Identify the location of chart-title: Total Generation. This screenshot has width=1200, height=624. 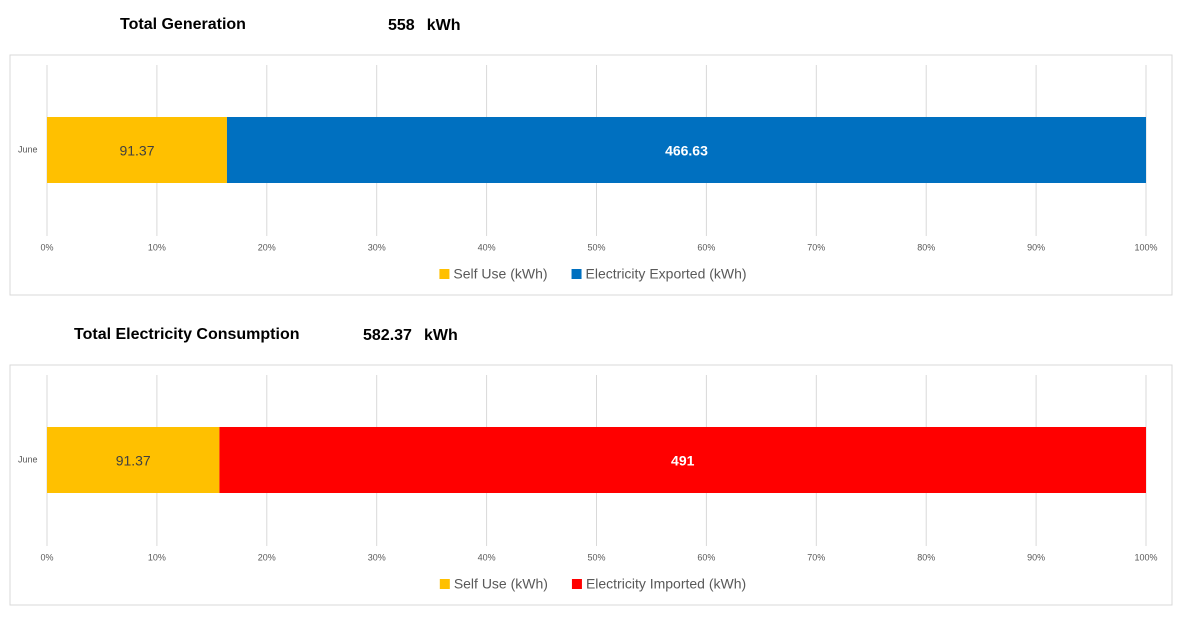
(183, 24).